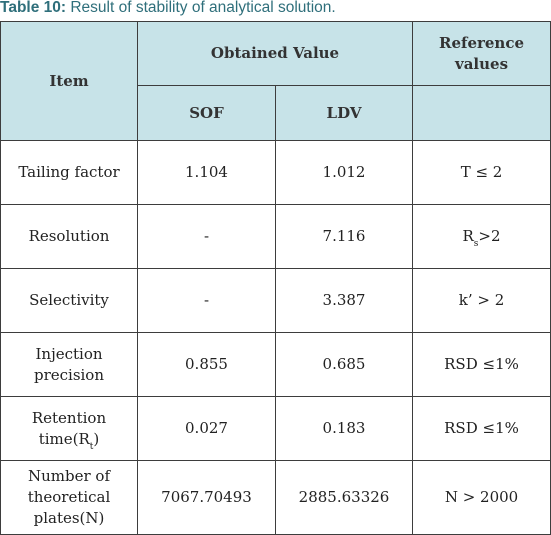  Describe the element at coordinates (69, 497) in the screenshot. I see `item-cell: Number of theoretical plates(N)` at that location.